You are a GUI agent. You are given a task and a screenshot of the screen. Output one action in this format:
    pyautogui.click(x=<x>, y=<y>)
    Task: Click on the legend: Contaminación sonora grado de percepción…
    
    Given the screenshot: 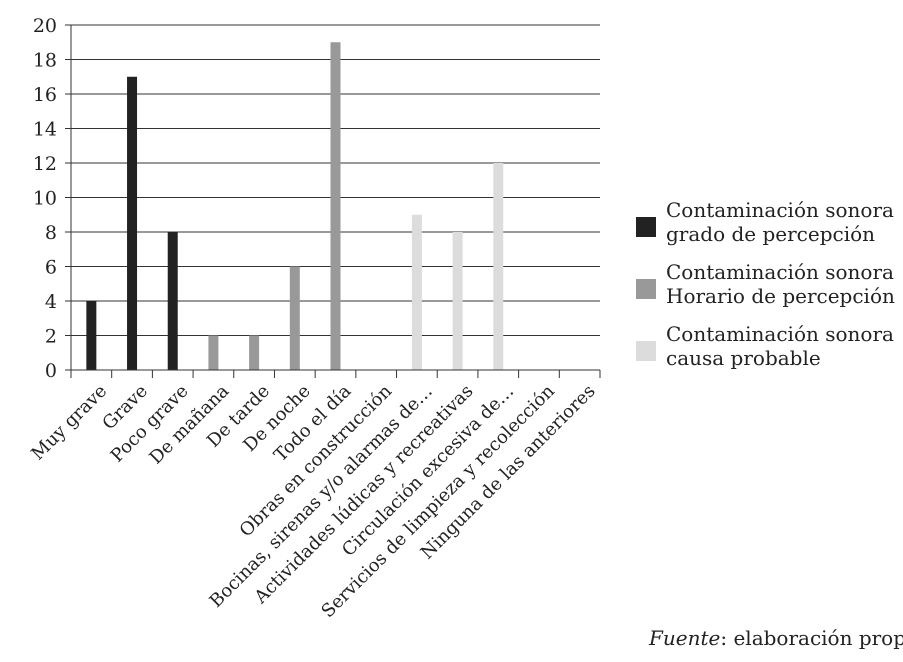 What is the action you would take?
    pyautogui.click(x=768, y=291)
    